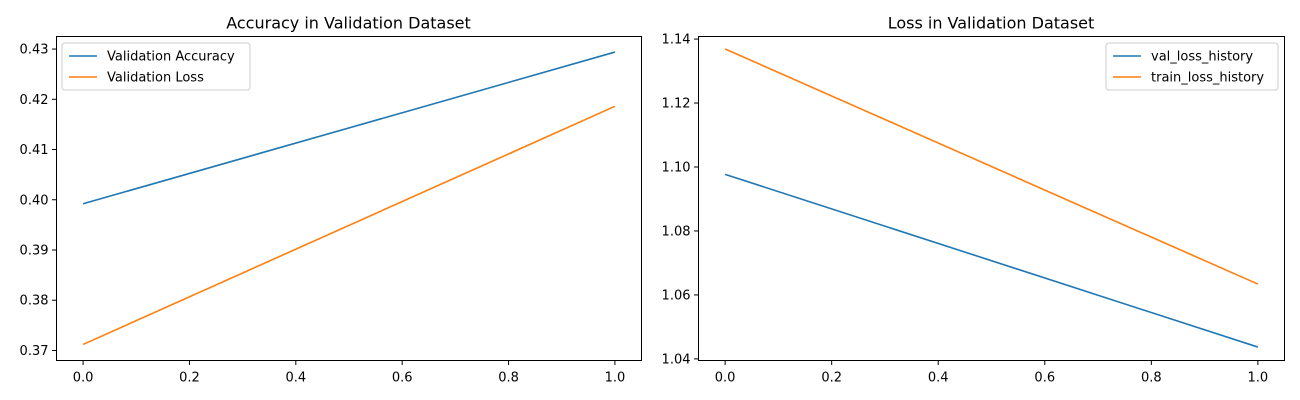  Describe the element at coordinates (34, 351) in the screenshot. I see `y-tick-label: 0.37` at that location.